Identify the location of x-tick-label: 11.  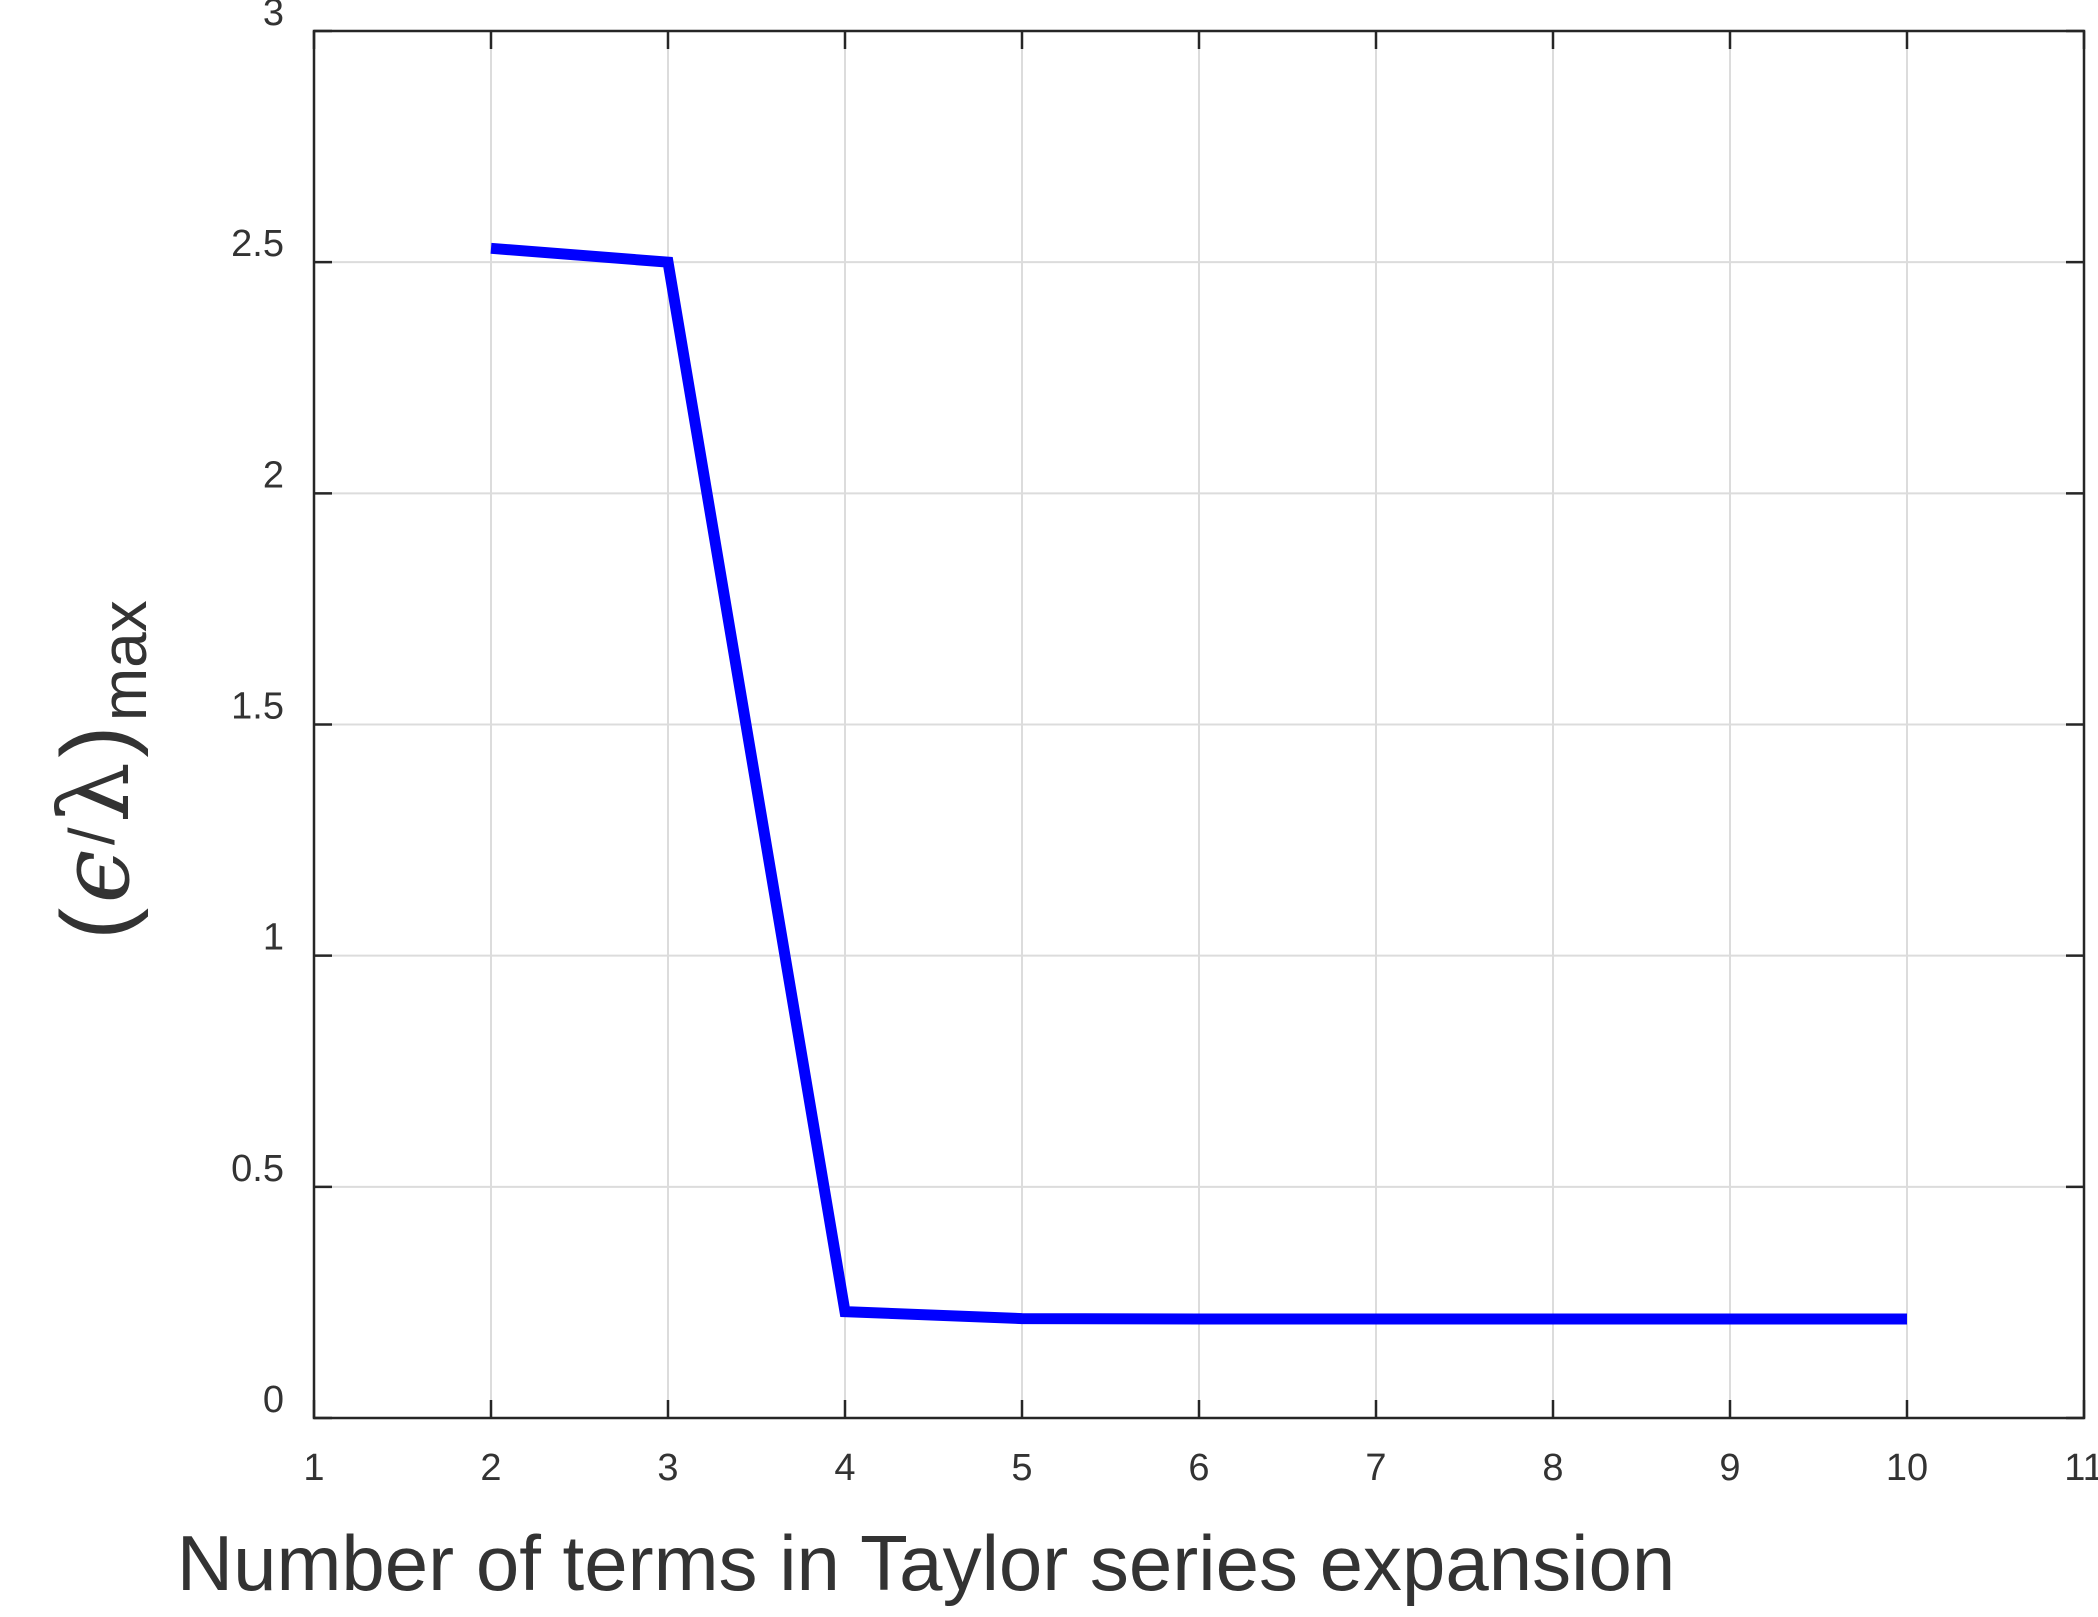
(2081, 1468).